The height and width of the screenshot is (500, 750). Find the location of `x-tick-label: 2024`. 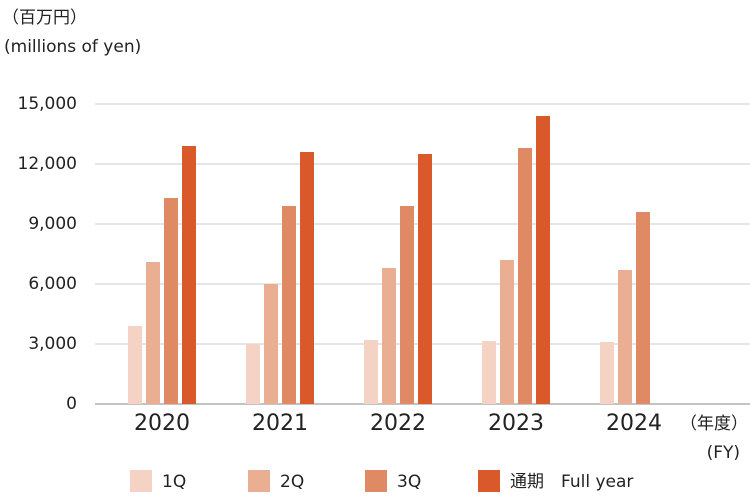

x-tick-label: 2024 is located at coordinates (634, 423).